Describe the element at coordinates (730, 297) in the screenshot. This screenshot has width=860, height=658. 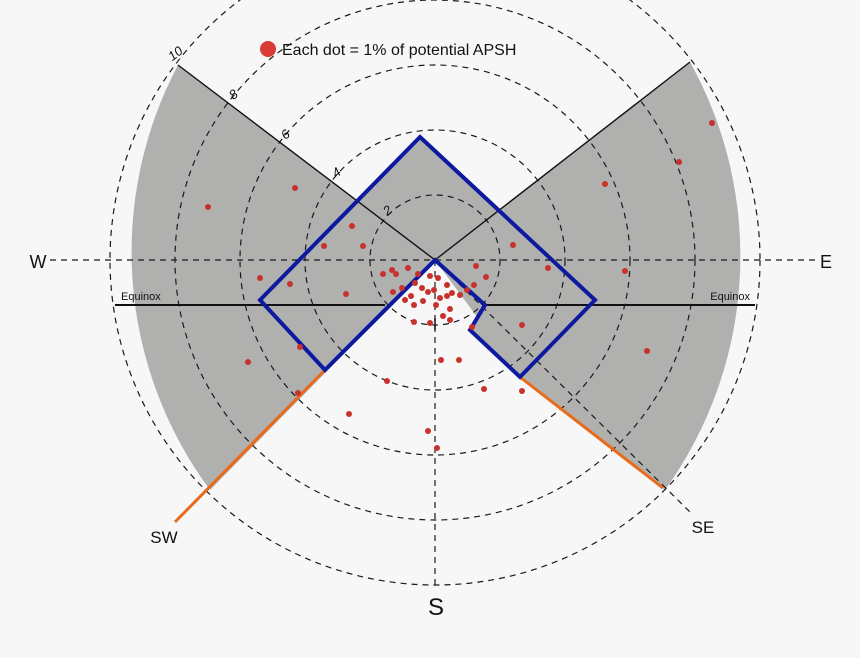
I see `equinox-label-right: Equinox` at that location.